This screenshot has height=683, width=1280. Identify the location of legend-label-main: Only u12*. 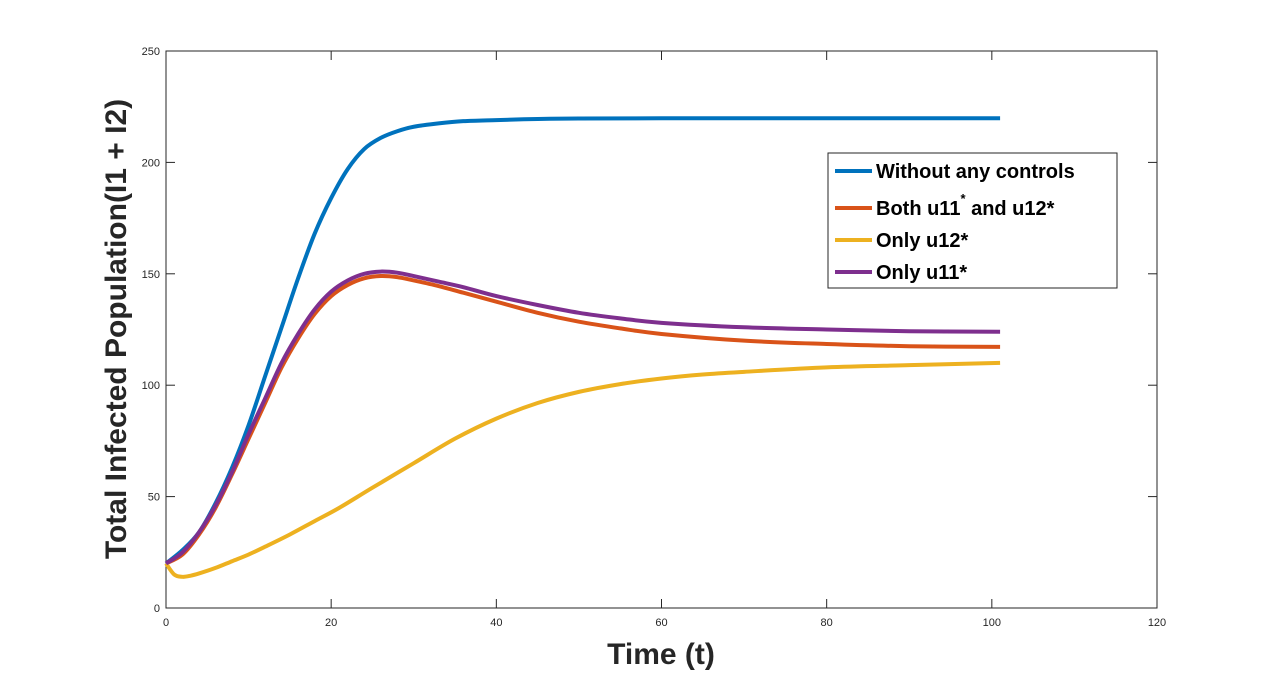
(922, 241).